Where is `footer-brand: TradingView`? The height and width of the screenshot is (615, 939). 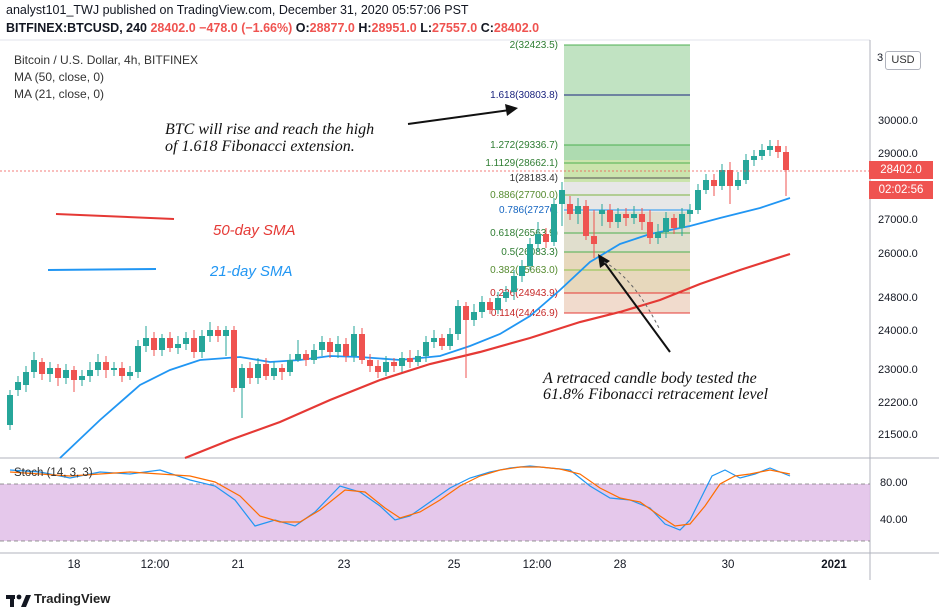
footer-brand: TradingView is located at coordinates (469, 600).